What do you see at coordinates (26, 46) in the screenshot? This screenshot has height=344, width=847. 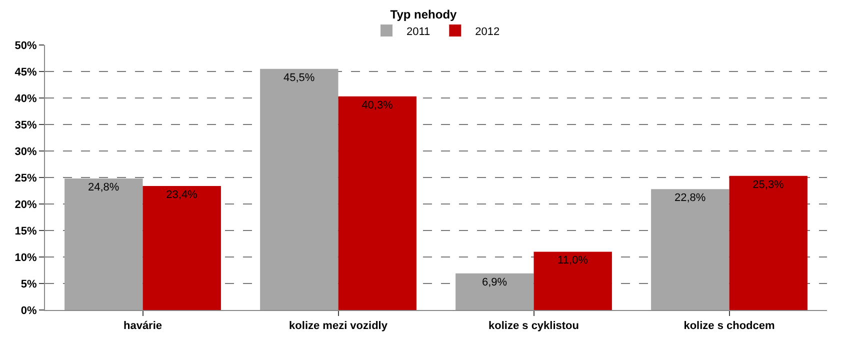 I see `y-tick-label: 50%` at bounding box center [26, 46].